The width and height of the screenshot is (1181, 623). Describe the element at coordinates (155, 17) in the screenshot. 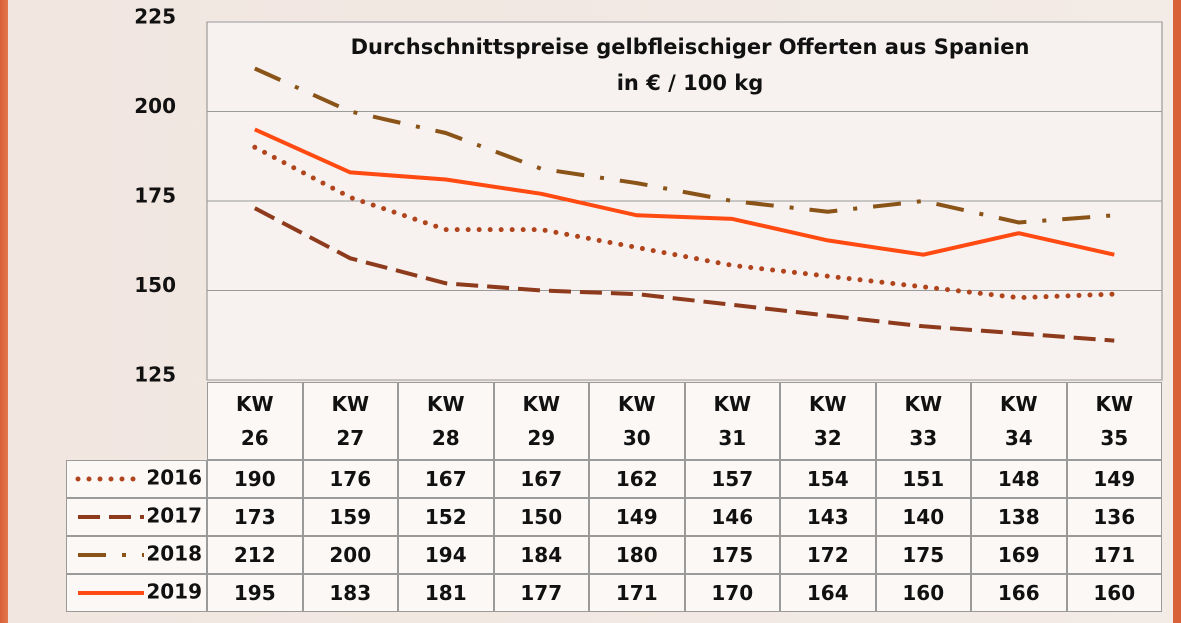

I see `y-tick-label: 225` at that location.